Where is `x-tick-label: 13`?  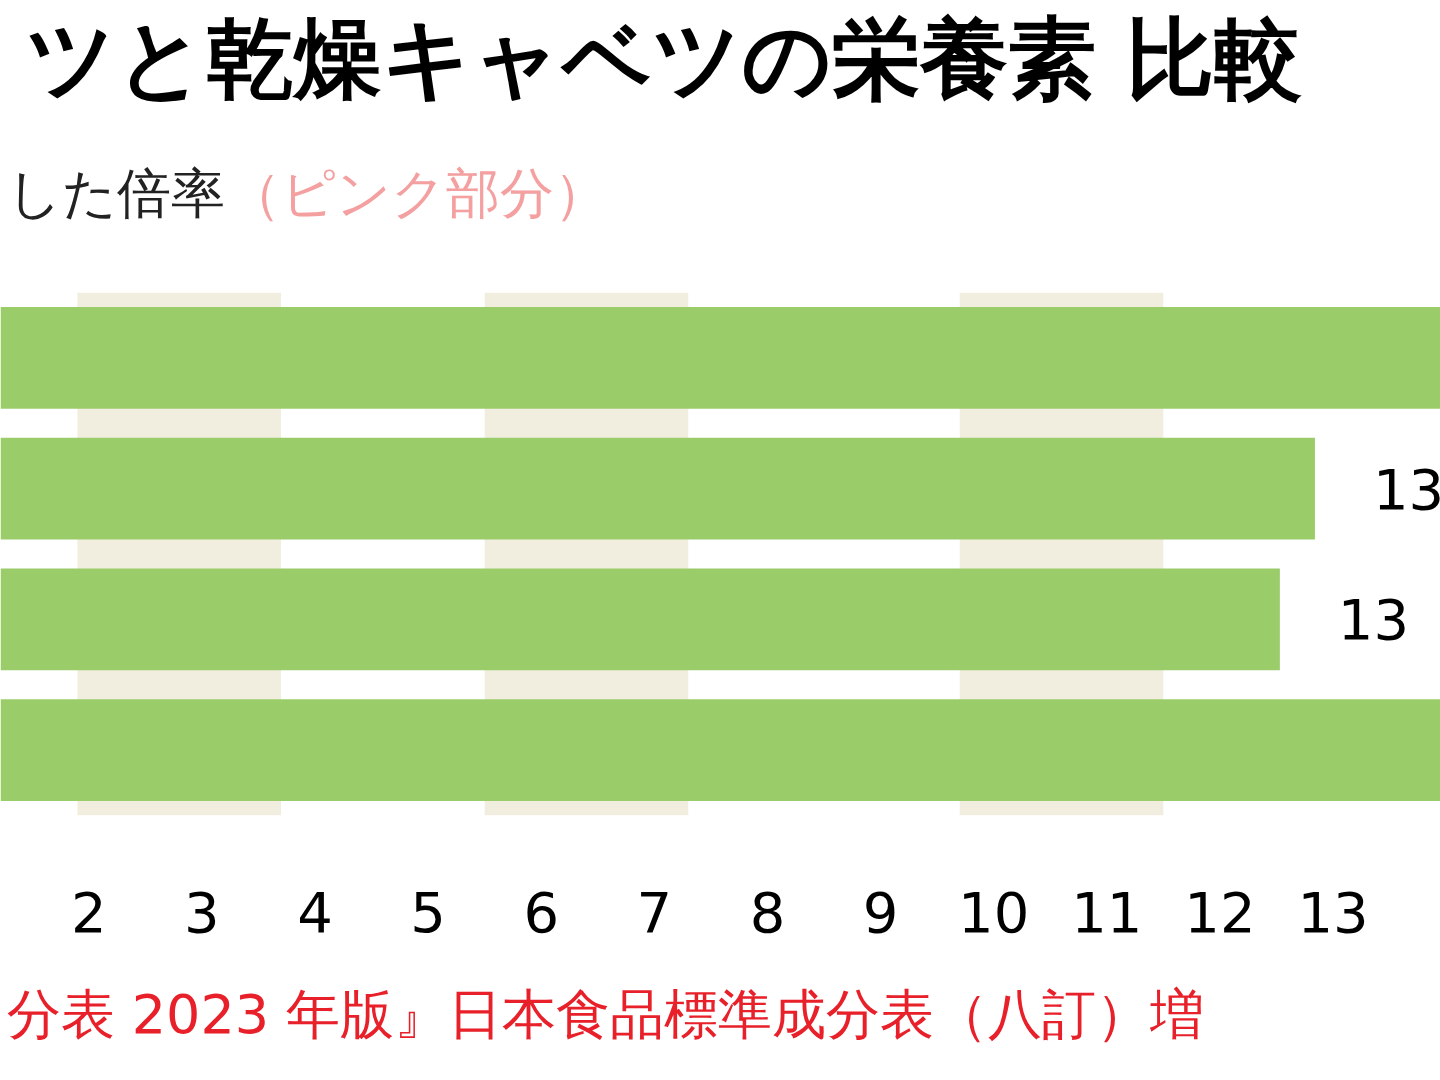
x-tick-label: 13 is located at coordinates (1333, 912).